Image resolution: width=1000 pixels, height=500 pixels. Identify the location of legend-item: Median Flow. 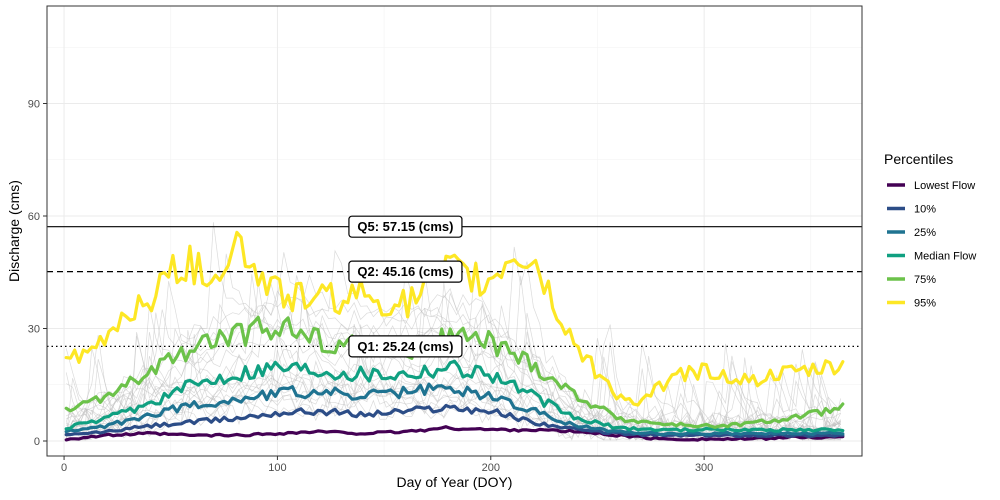
(931, 257).